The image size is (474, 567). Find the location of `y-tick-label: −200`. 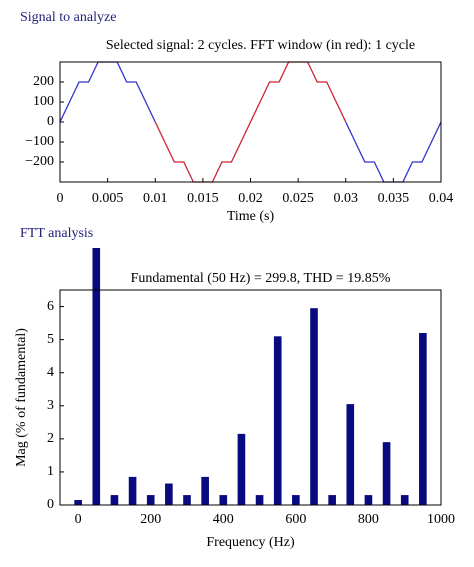

y-tick-label: −200 is located at coordinates (39, 161).